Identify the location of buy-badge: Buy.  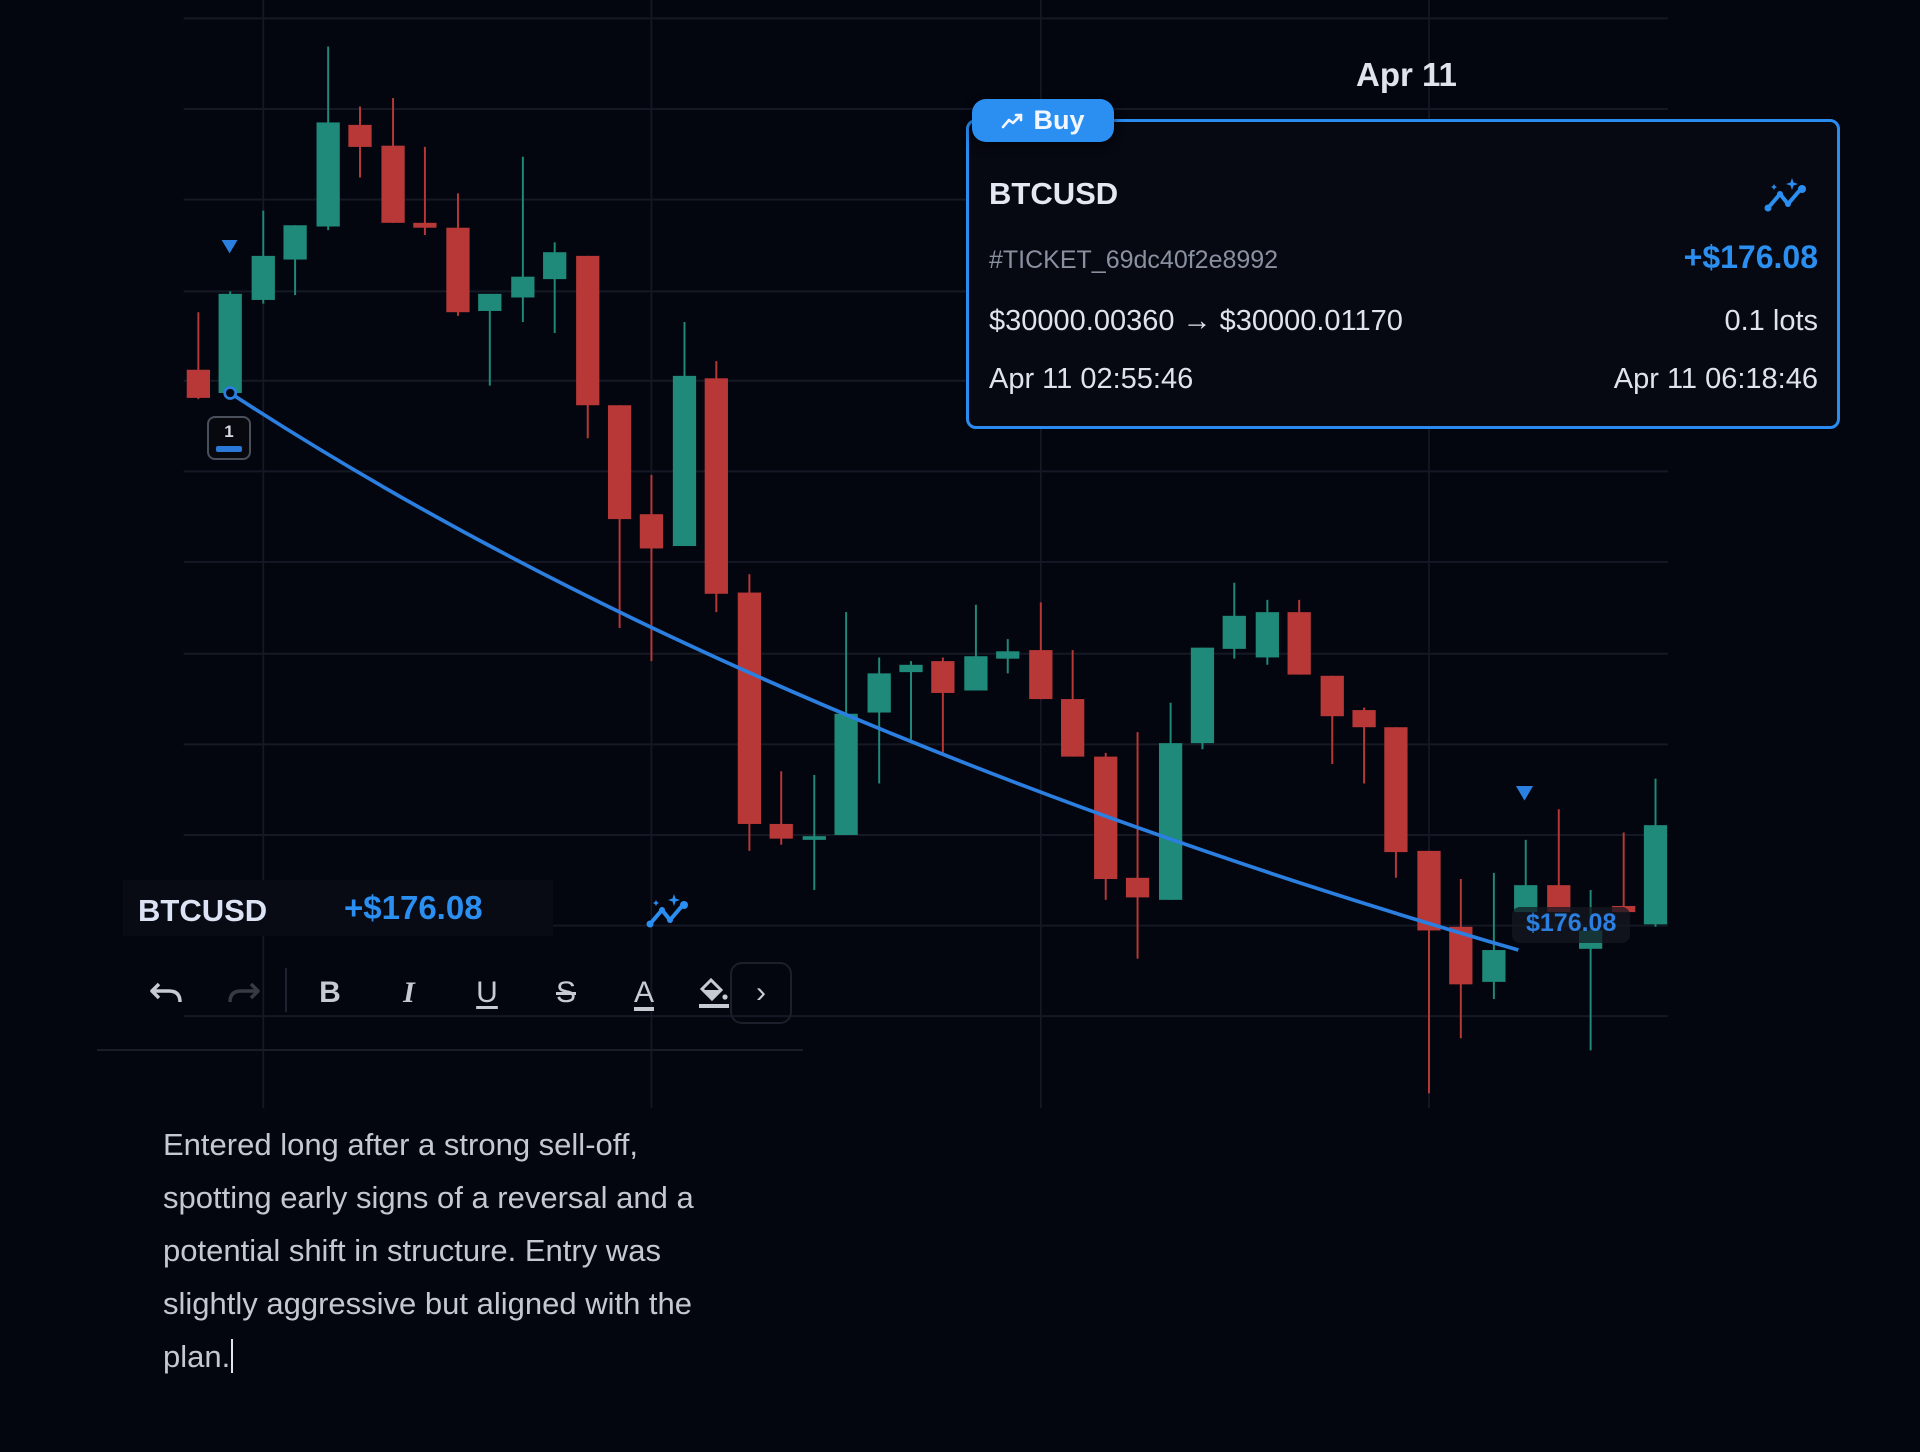
(1043, 120).